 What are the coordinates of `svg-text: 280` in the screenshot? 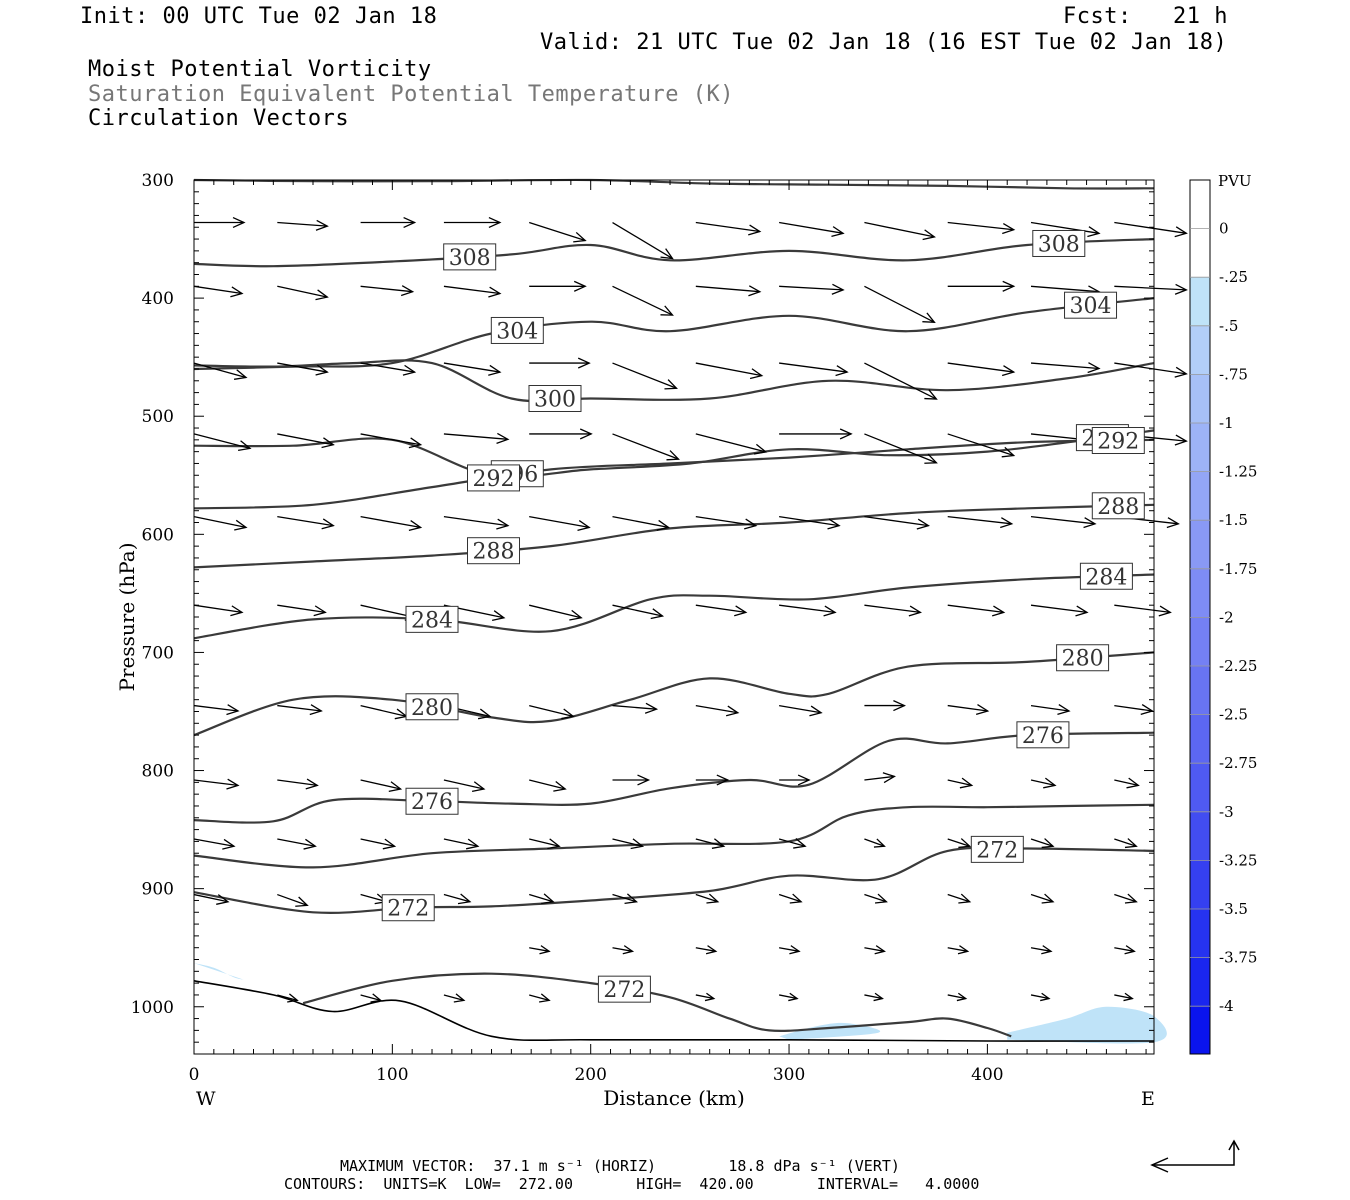 It's located at (432, 708).